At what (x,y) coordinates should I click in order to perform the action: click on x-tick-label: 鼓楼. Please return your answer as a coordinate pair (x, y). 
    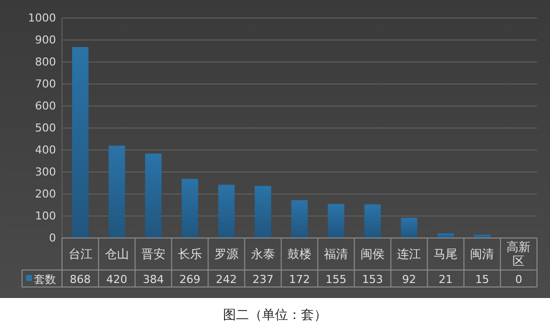
    Looking at the image, I should click on (300, 254).